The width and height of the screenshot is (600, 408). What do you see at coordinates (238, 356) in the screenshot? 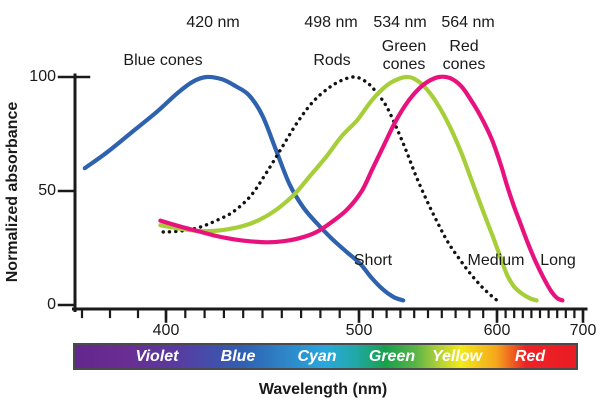
I see `spectrum-label-blue: Blue` at bounding box center [238, 356].